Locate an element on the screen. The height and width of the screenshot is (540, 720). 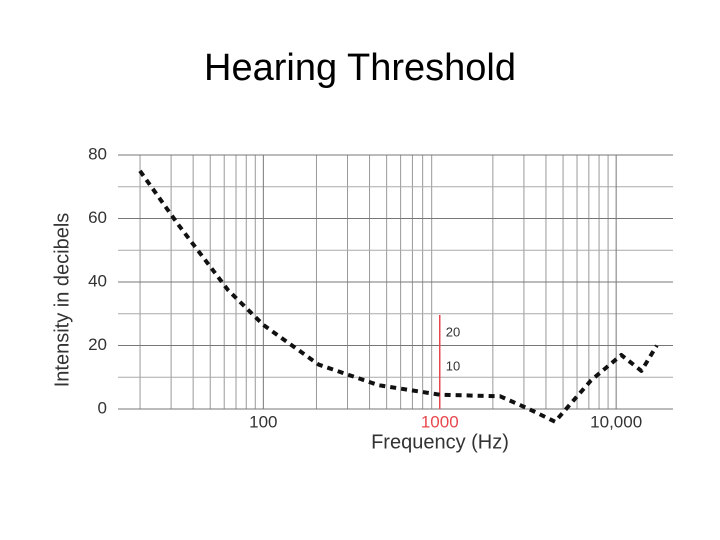
y-tick-label: 0 is located at coordinates (102, 407).